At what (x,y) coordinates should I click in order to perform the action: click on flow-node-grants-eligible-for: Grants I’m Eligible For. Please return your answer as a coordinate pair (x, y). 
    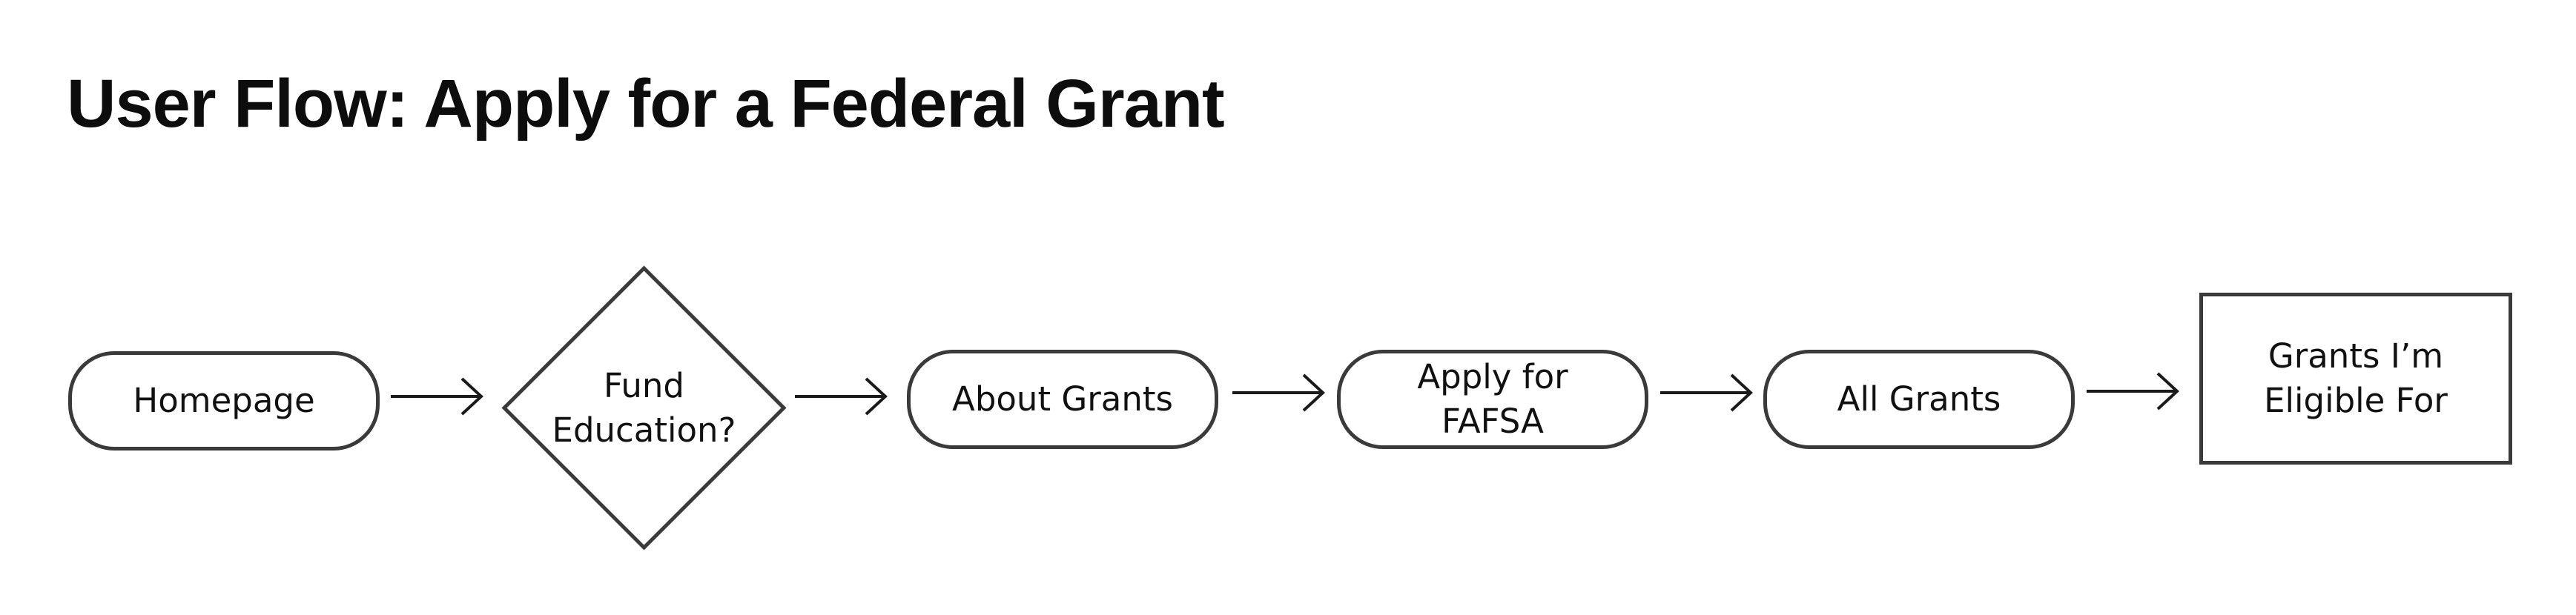
    Looking at the image, I should click on (2355, 379).